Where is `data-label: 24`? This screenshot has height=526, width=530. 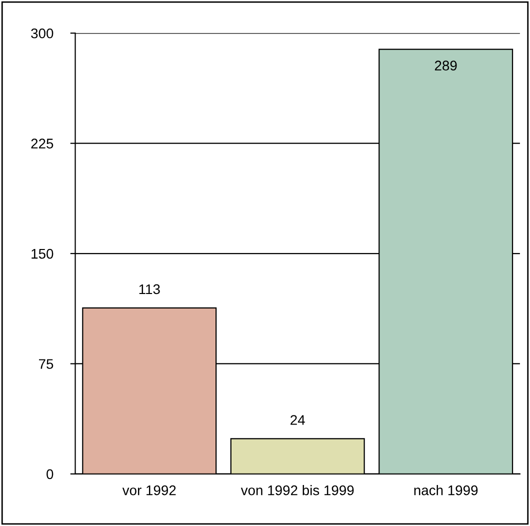
data-label: 24 is located at coordinates (297, 420).